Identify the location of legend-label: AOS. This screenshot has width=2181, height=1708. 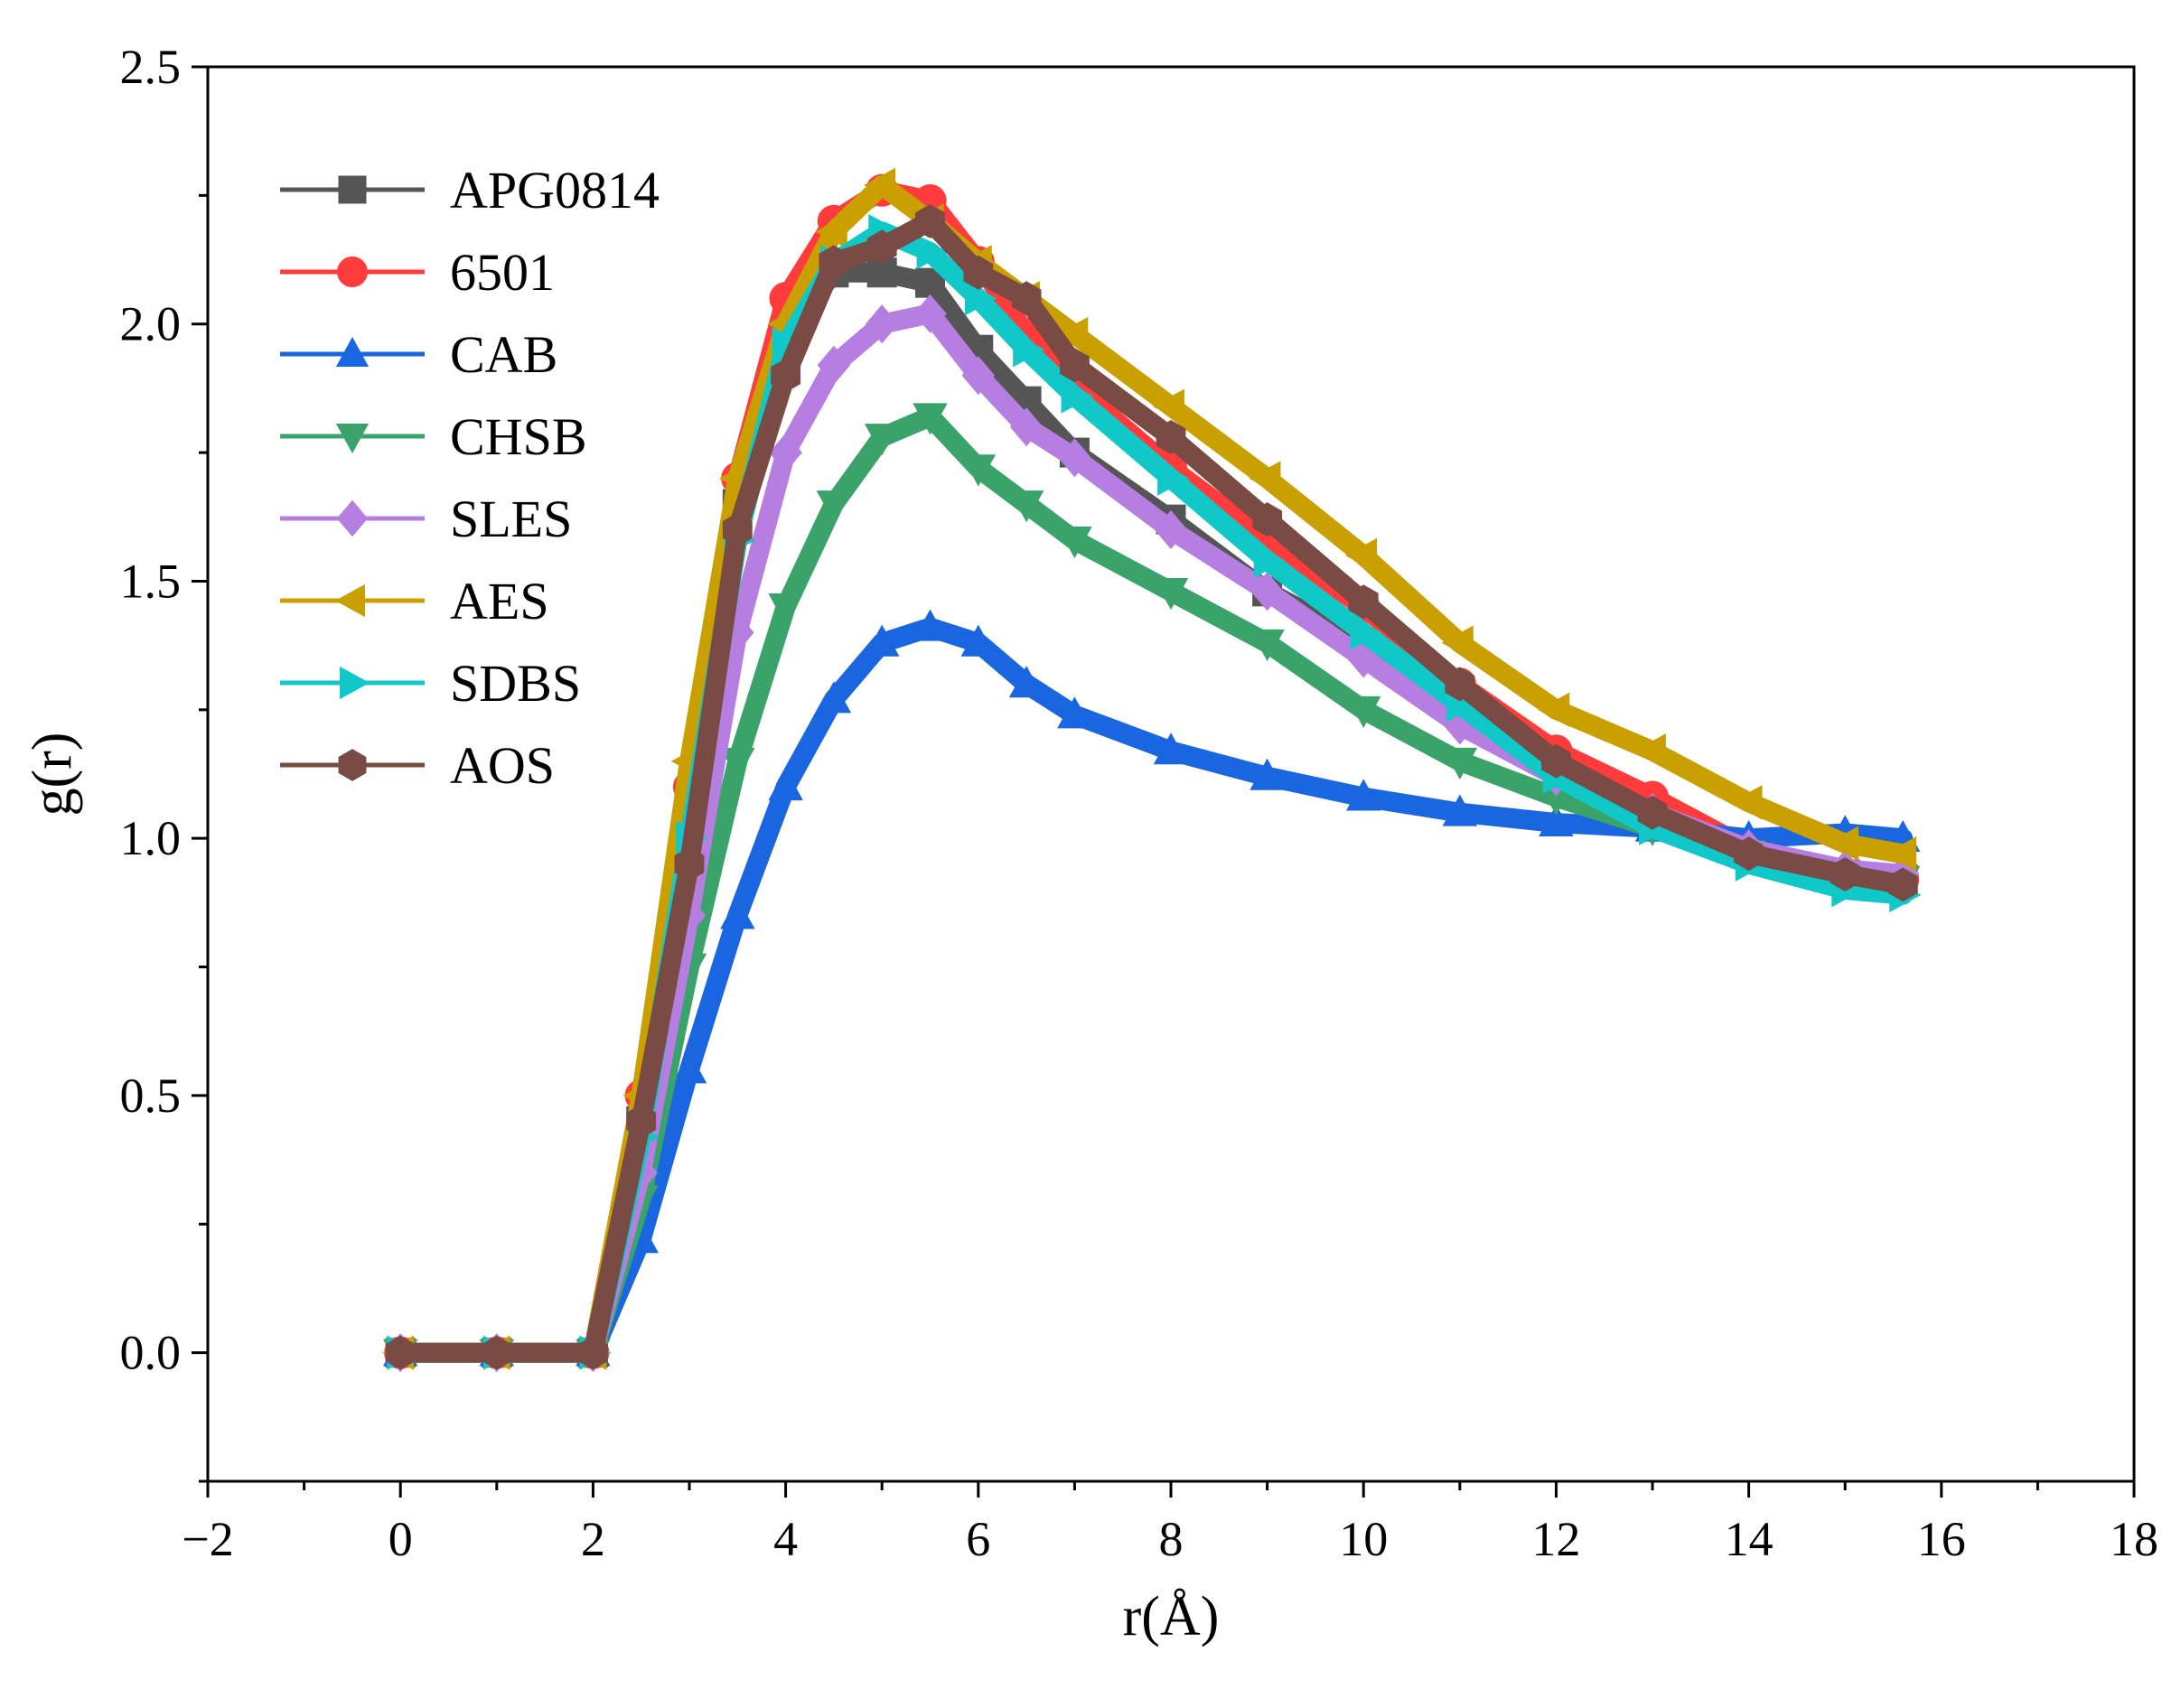
(503, 765).